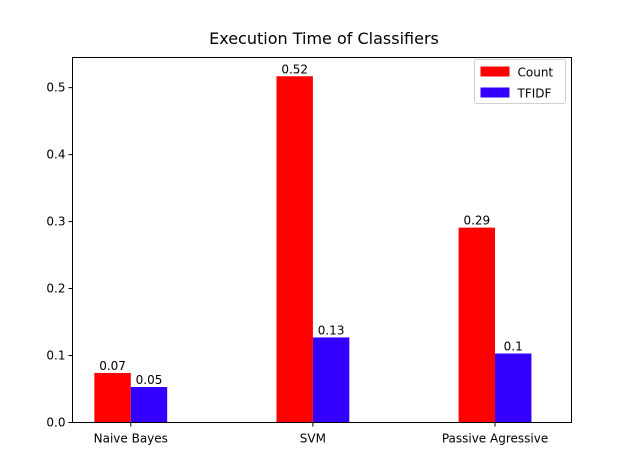  I want to click on data-label-count-2: 0.29, so click(476, 221).